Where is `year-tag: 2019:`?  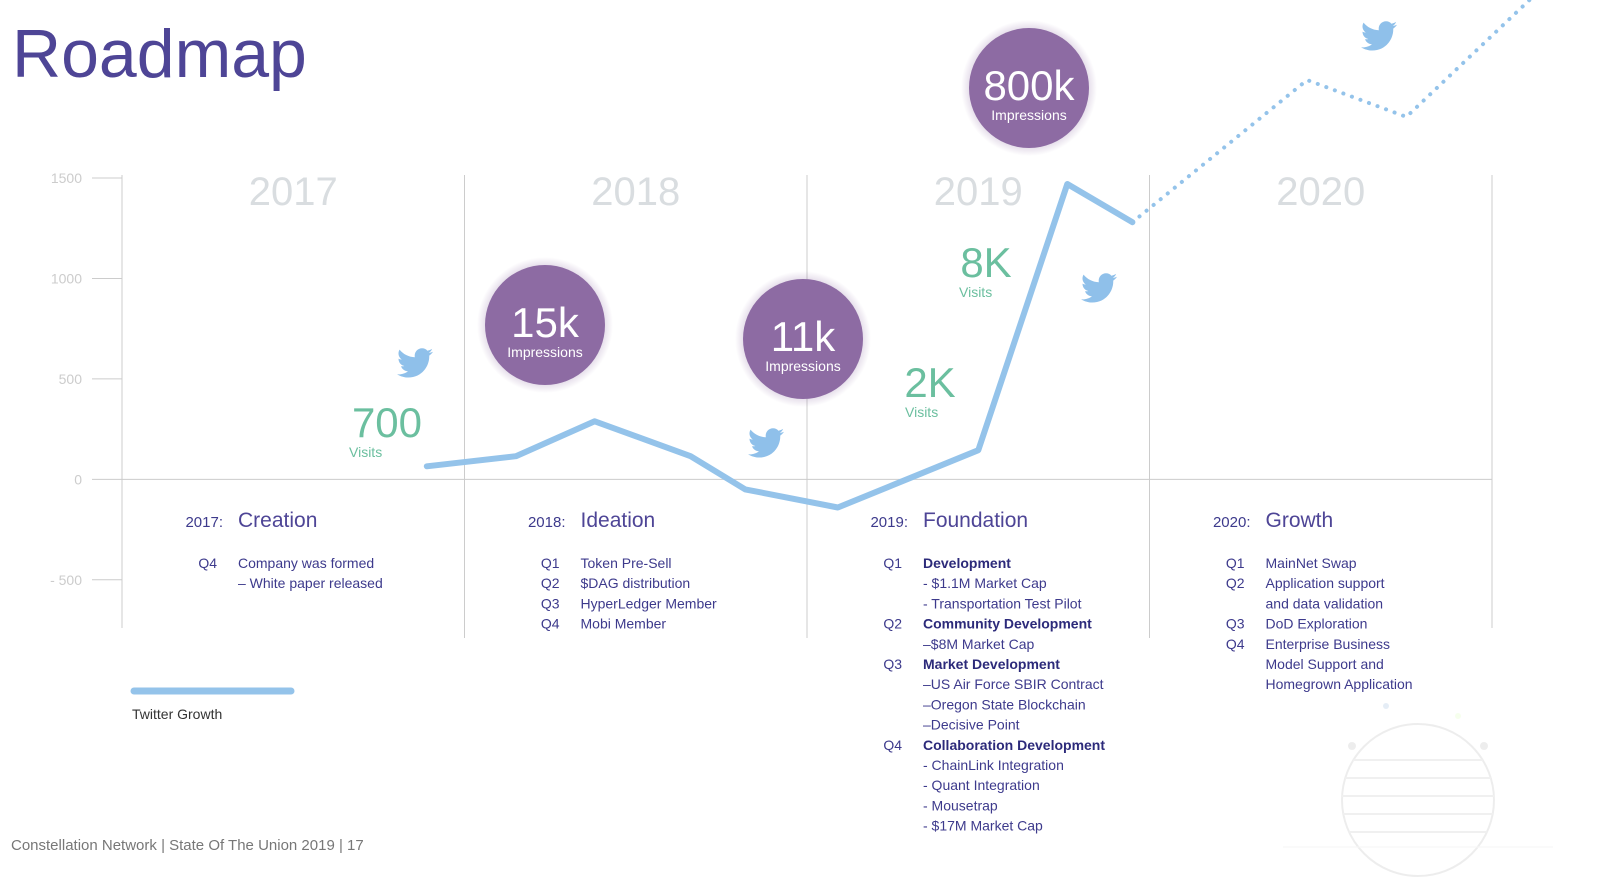
year-tag: 2019: is located at coordinates (889, 522).